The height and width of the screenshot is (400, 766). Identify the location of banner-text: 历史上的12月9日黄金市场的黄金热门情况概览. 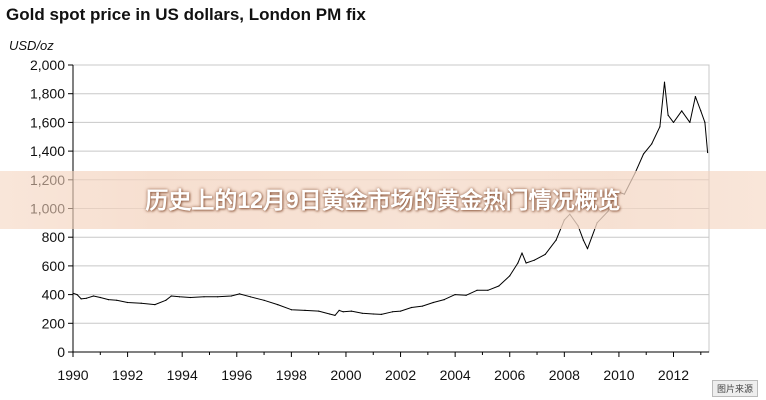
(383, 200).